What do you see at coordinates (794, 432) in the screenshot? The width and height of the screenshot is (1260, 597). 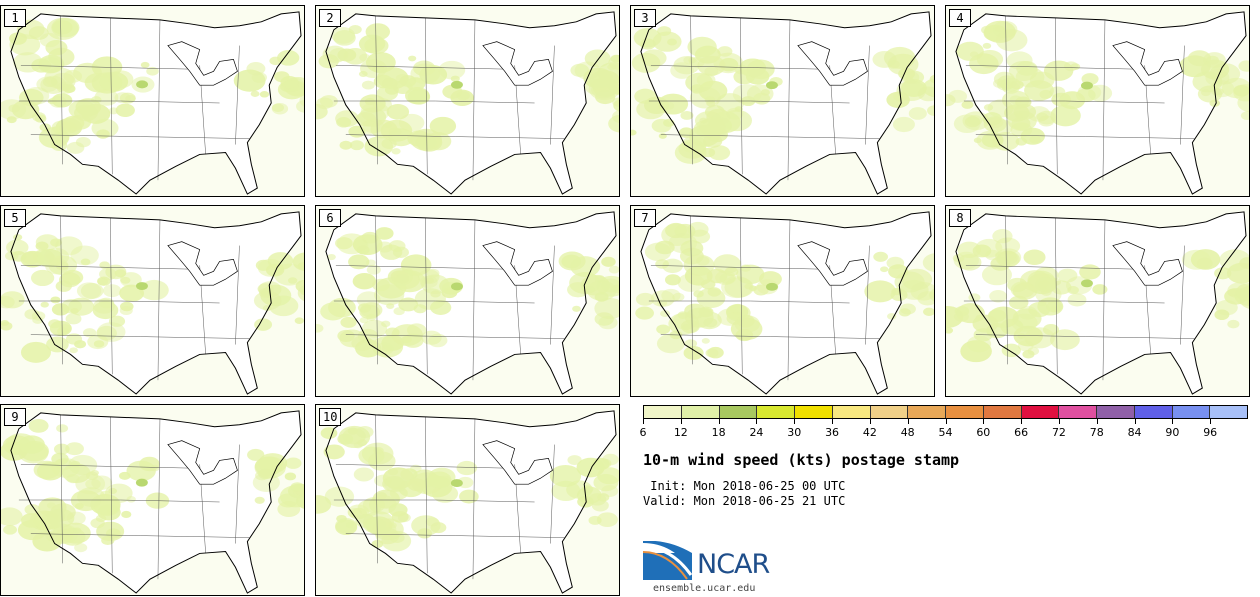 I see `colorbar-tick-label: 30` at bounding box center [794, 432].